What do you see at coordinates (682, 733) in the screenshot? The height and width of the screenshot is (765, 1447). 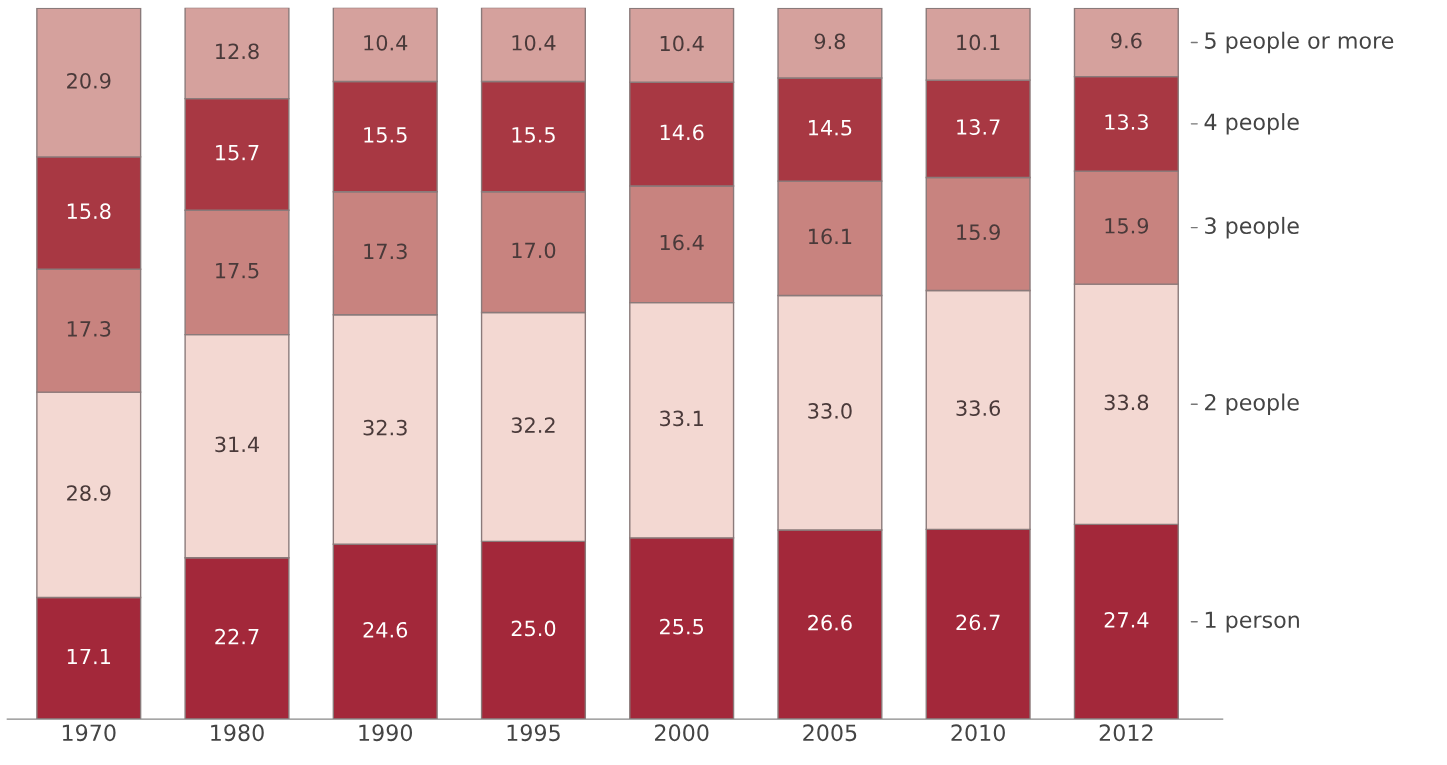 I see `x-tick-label: 2000` at bounding box center [682, 733].